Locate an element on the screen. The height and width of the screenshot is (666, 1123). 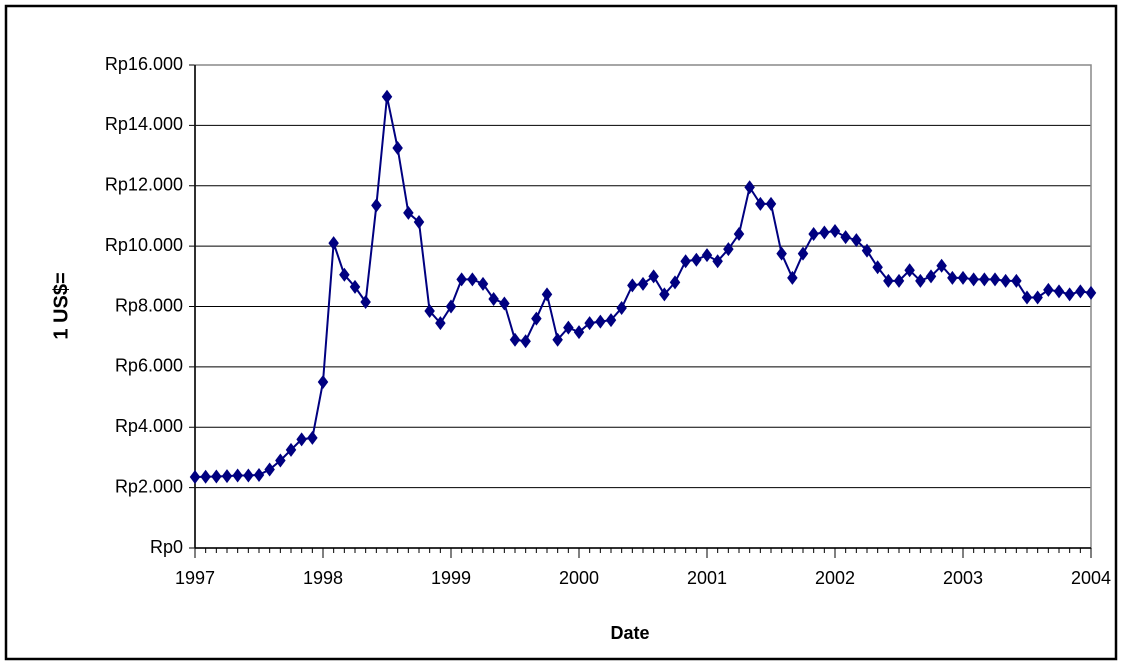
x-tick-label: 2003 is located at coordinates (963, 578).